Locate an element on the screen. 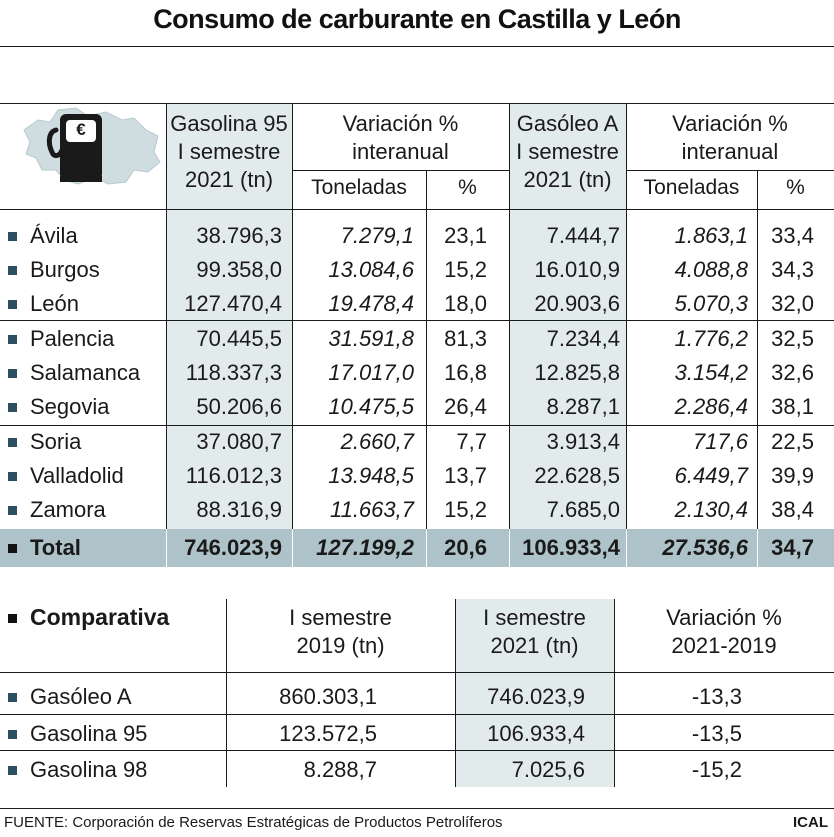  gasolina95-value: 127.470,4 is located at coordinates (233, 303).